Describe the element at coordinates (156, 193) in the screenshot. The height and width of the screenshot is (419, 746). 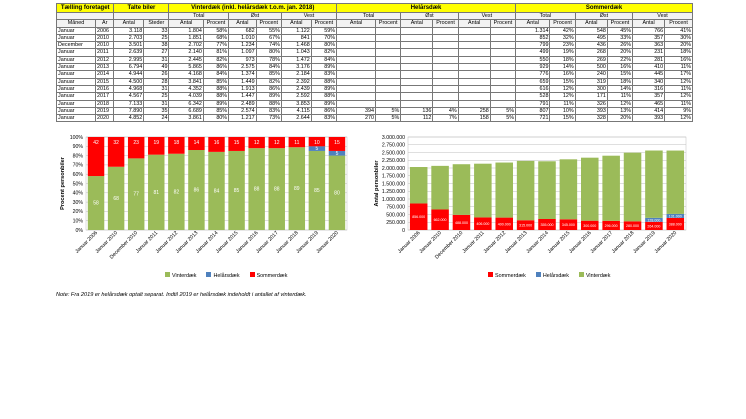
I see `data-label: 81` at that location.